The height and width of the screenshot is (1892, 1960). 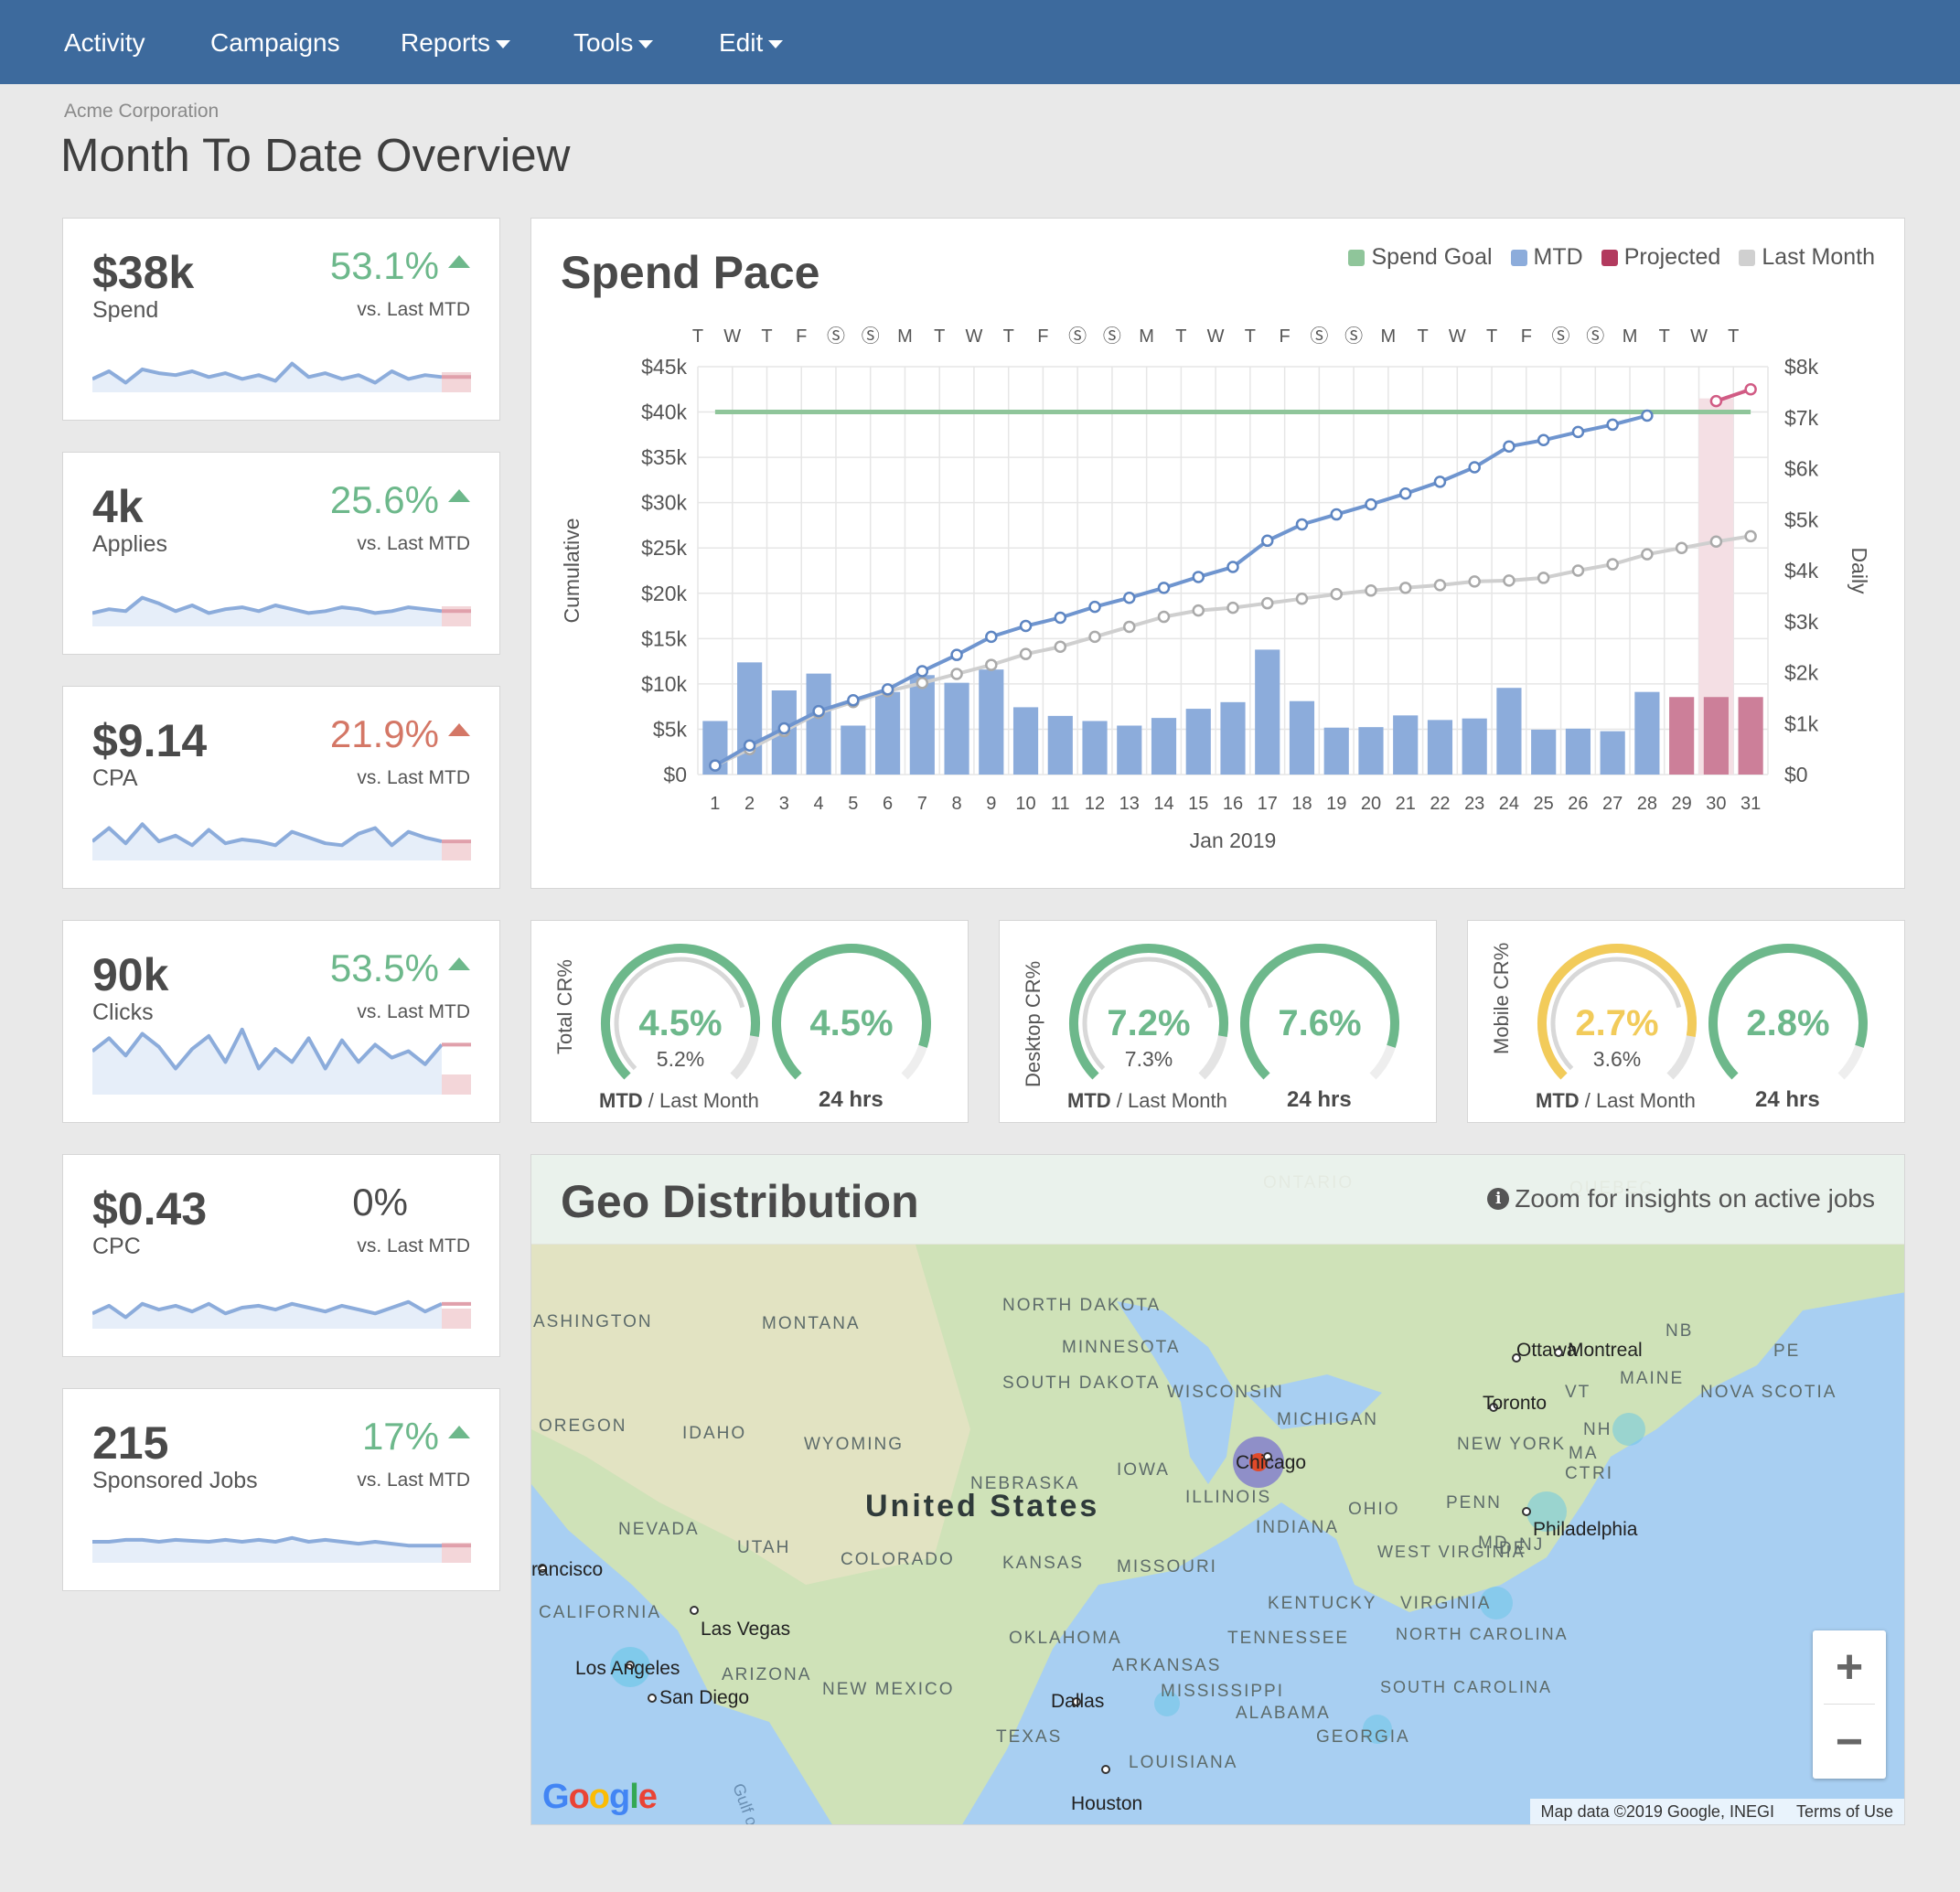 I want to click on kpi-card-cpc: $0.43 CPC 0% vs. Last MTD, so click(x=281, y=1255).